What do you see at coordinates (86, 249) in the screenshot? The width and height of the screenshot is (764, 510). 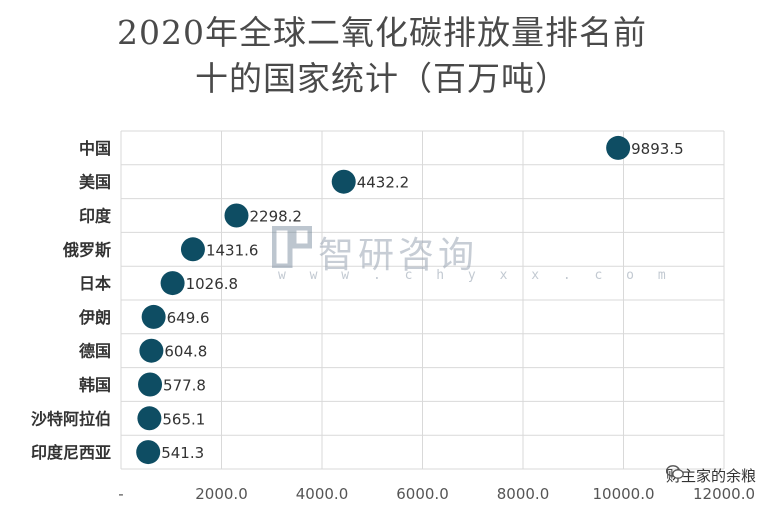 I see `y-category-label: 俄罗斯` at bounding box center [86, 249].